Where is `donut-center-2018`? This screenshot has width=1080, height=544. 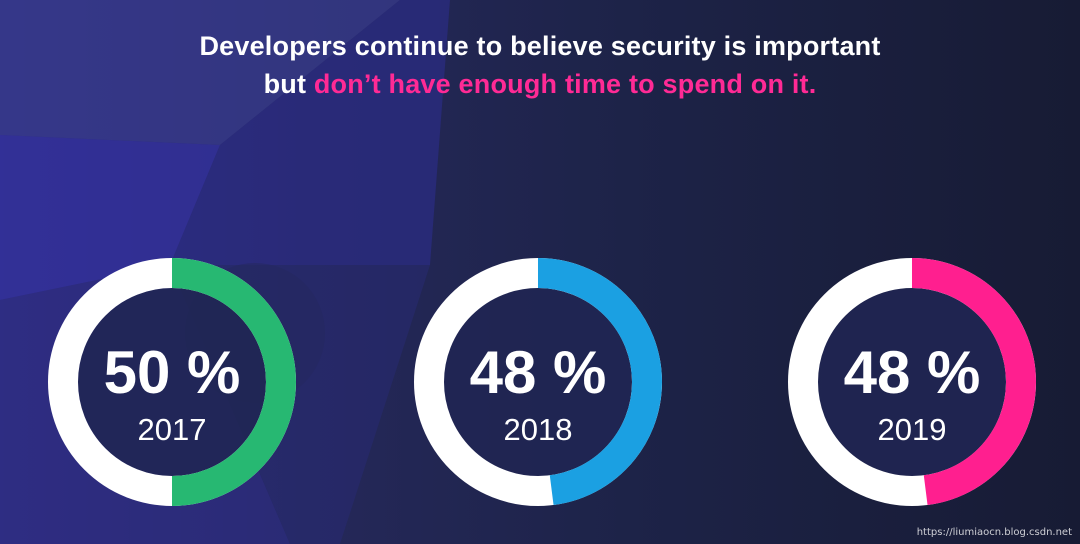 donut-center-2018 is located at coordinates (538, 382).